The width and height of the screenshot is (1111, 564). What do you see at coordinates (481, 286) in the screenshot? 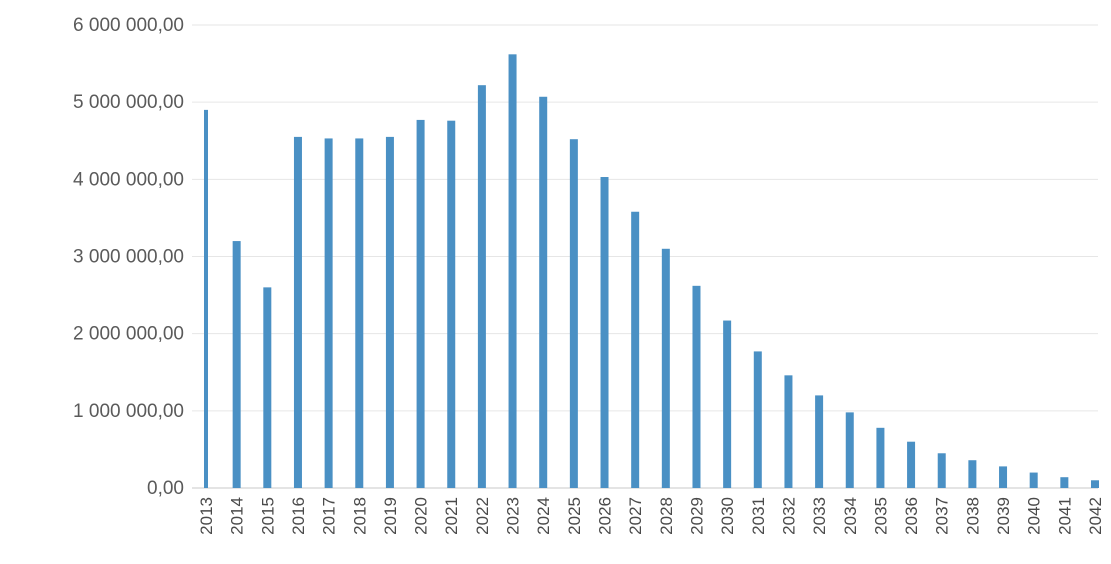
I see `bar-2022` at bounding box center [481, 286].